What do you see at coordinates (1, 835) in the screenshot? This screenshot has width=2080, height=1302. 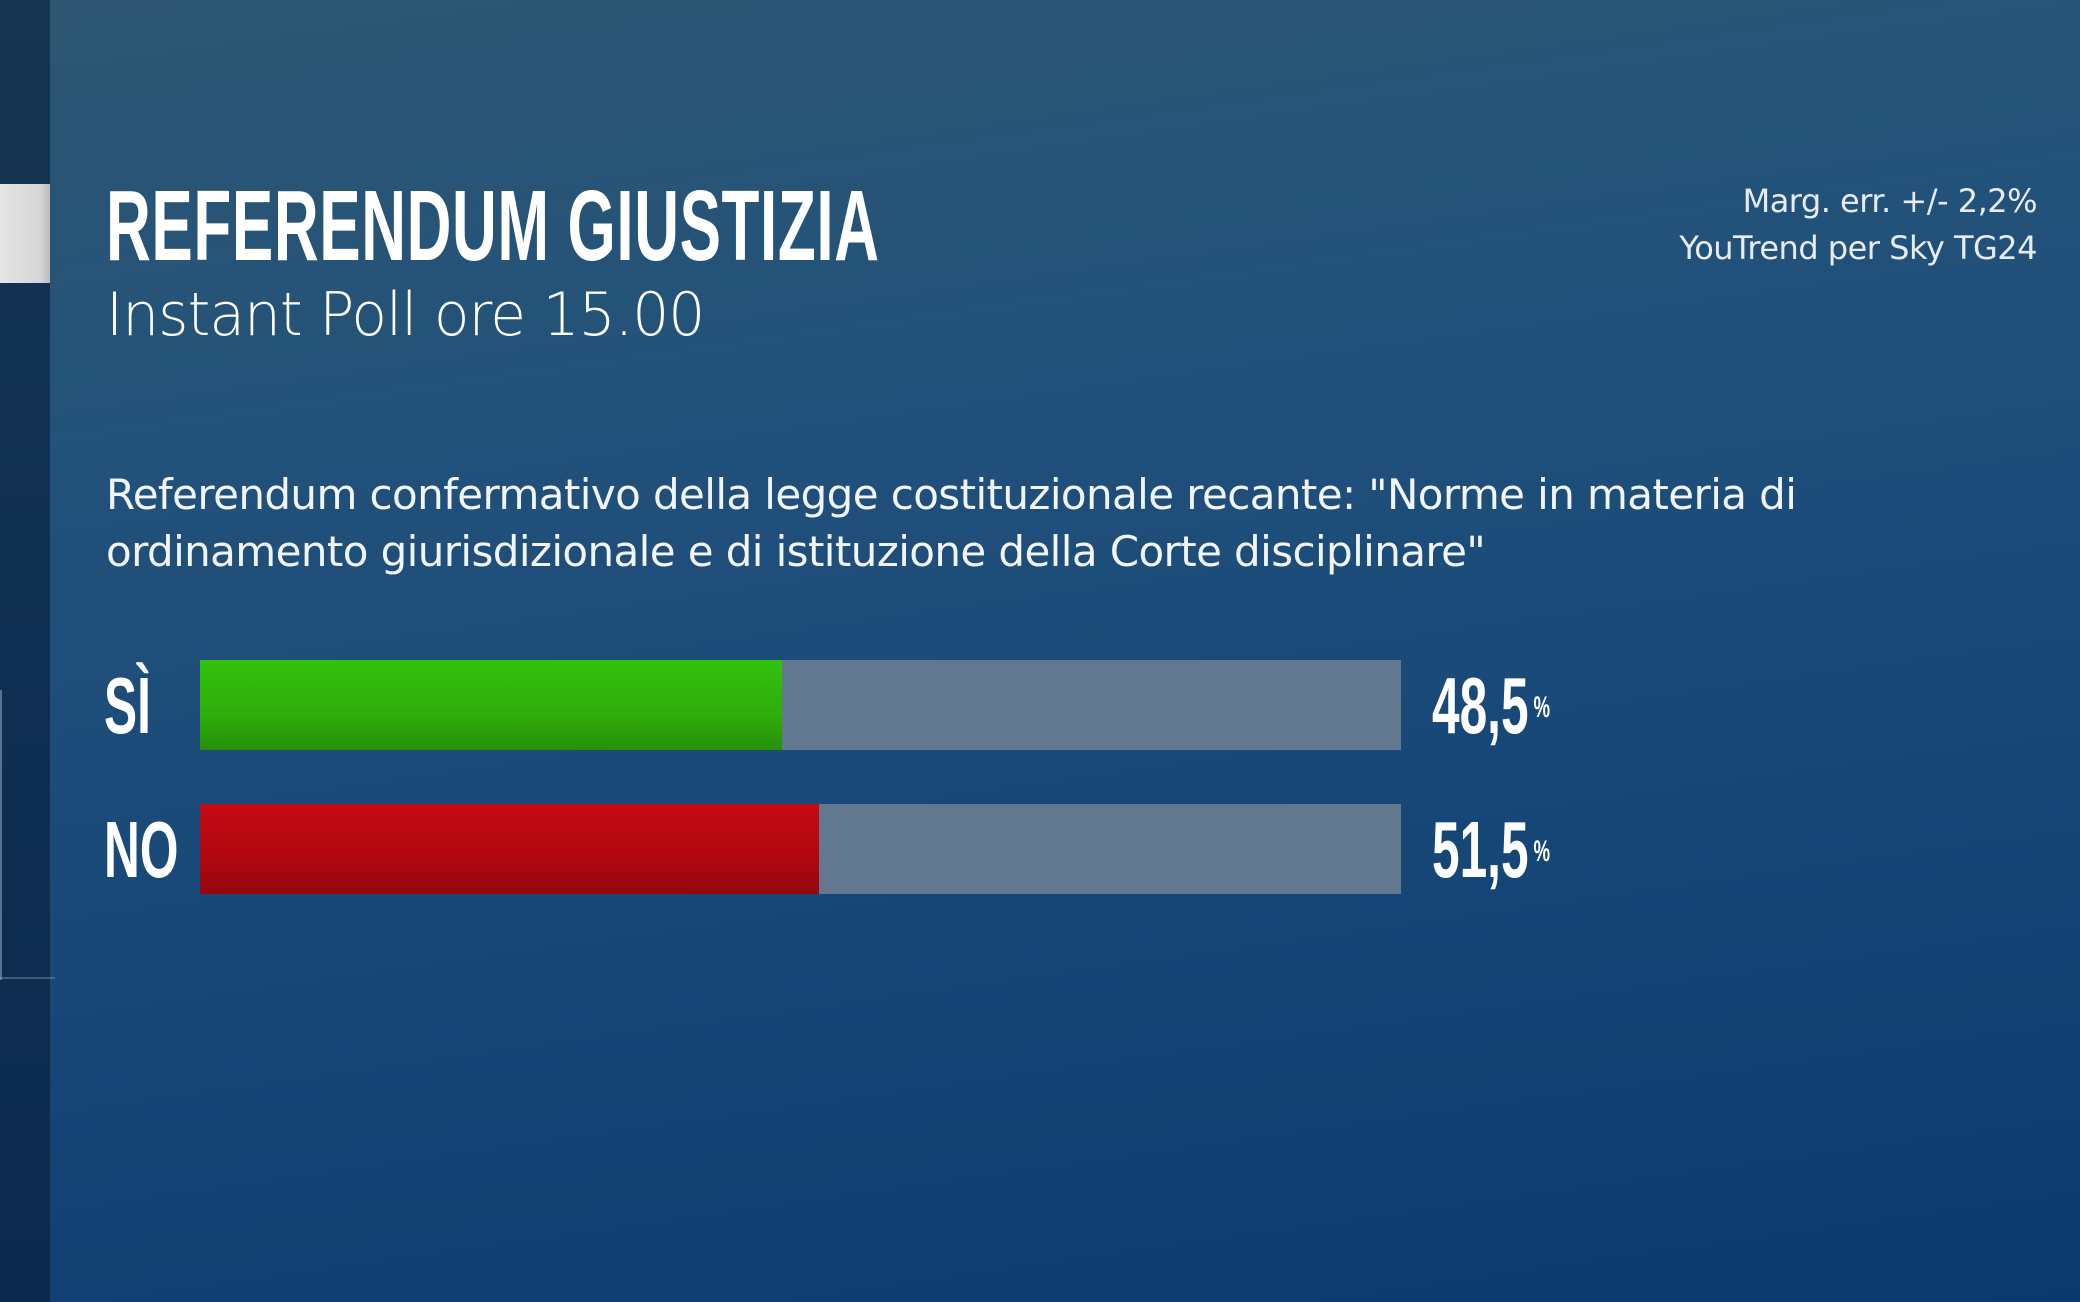 I see `side-divider` at bounding box center [1, 835].